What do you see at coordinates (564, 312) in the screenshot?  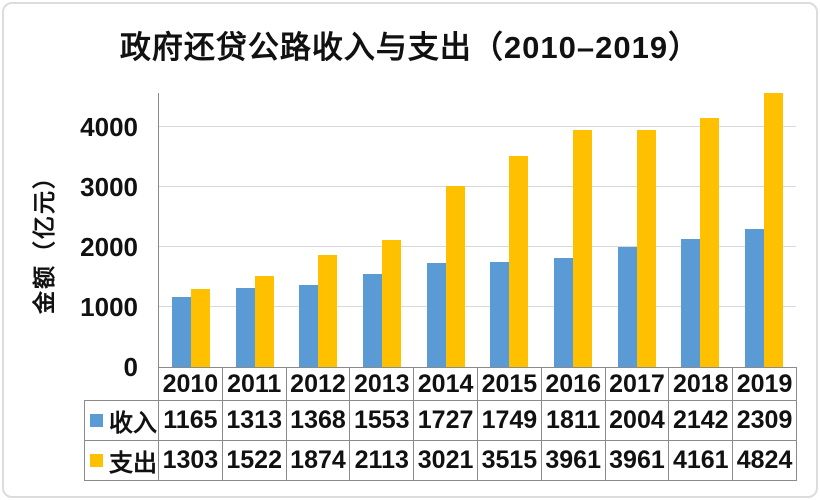 I see `bar-收入-2016` at bounding box center [564, 312].